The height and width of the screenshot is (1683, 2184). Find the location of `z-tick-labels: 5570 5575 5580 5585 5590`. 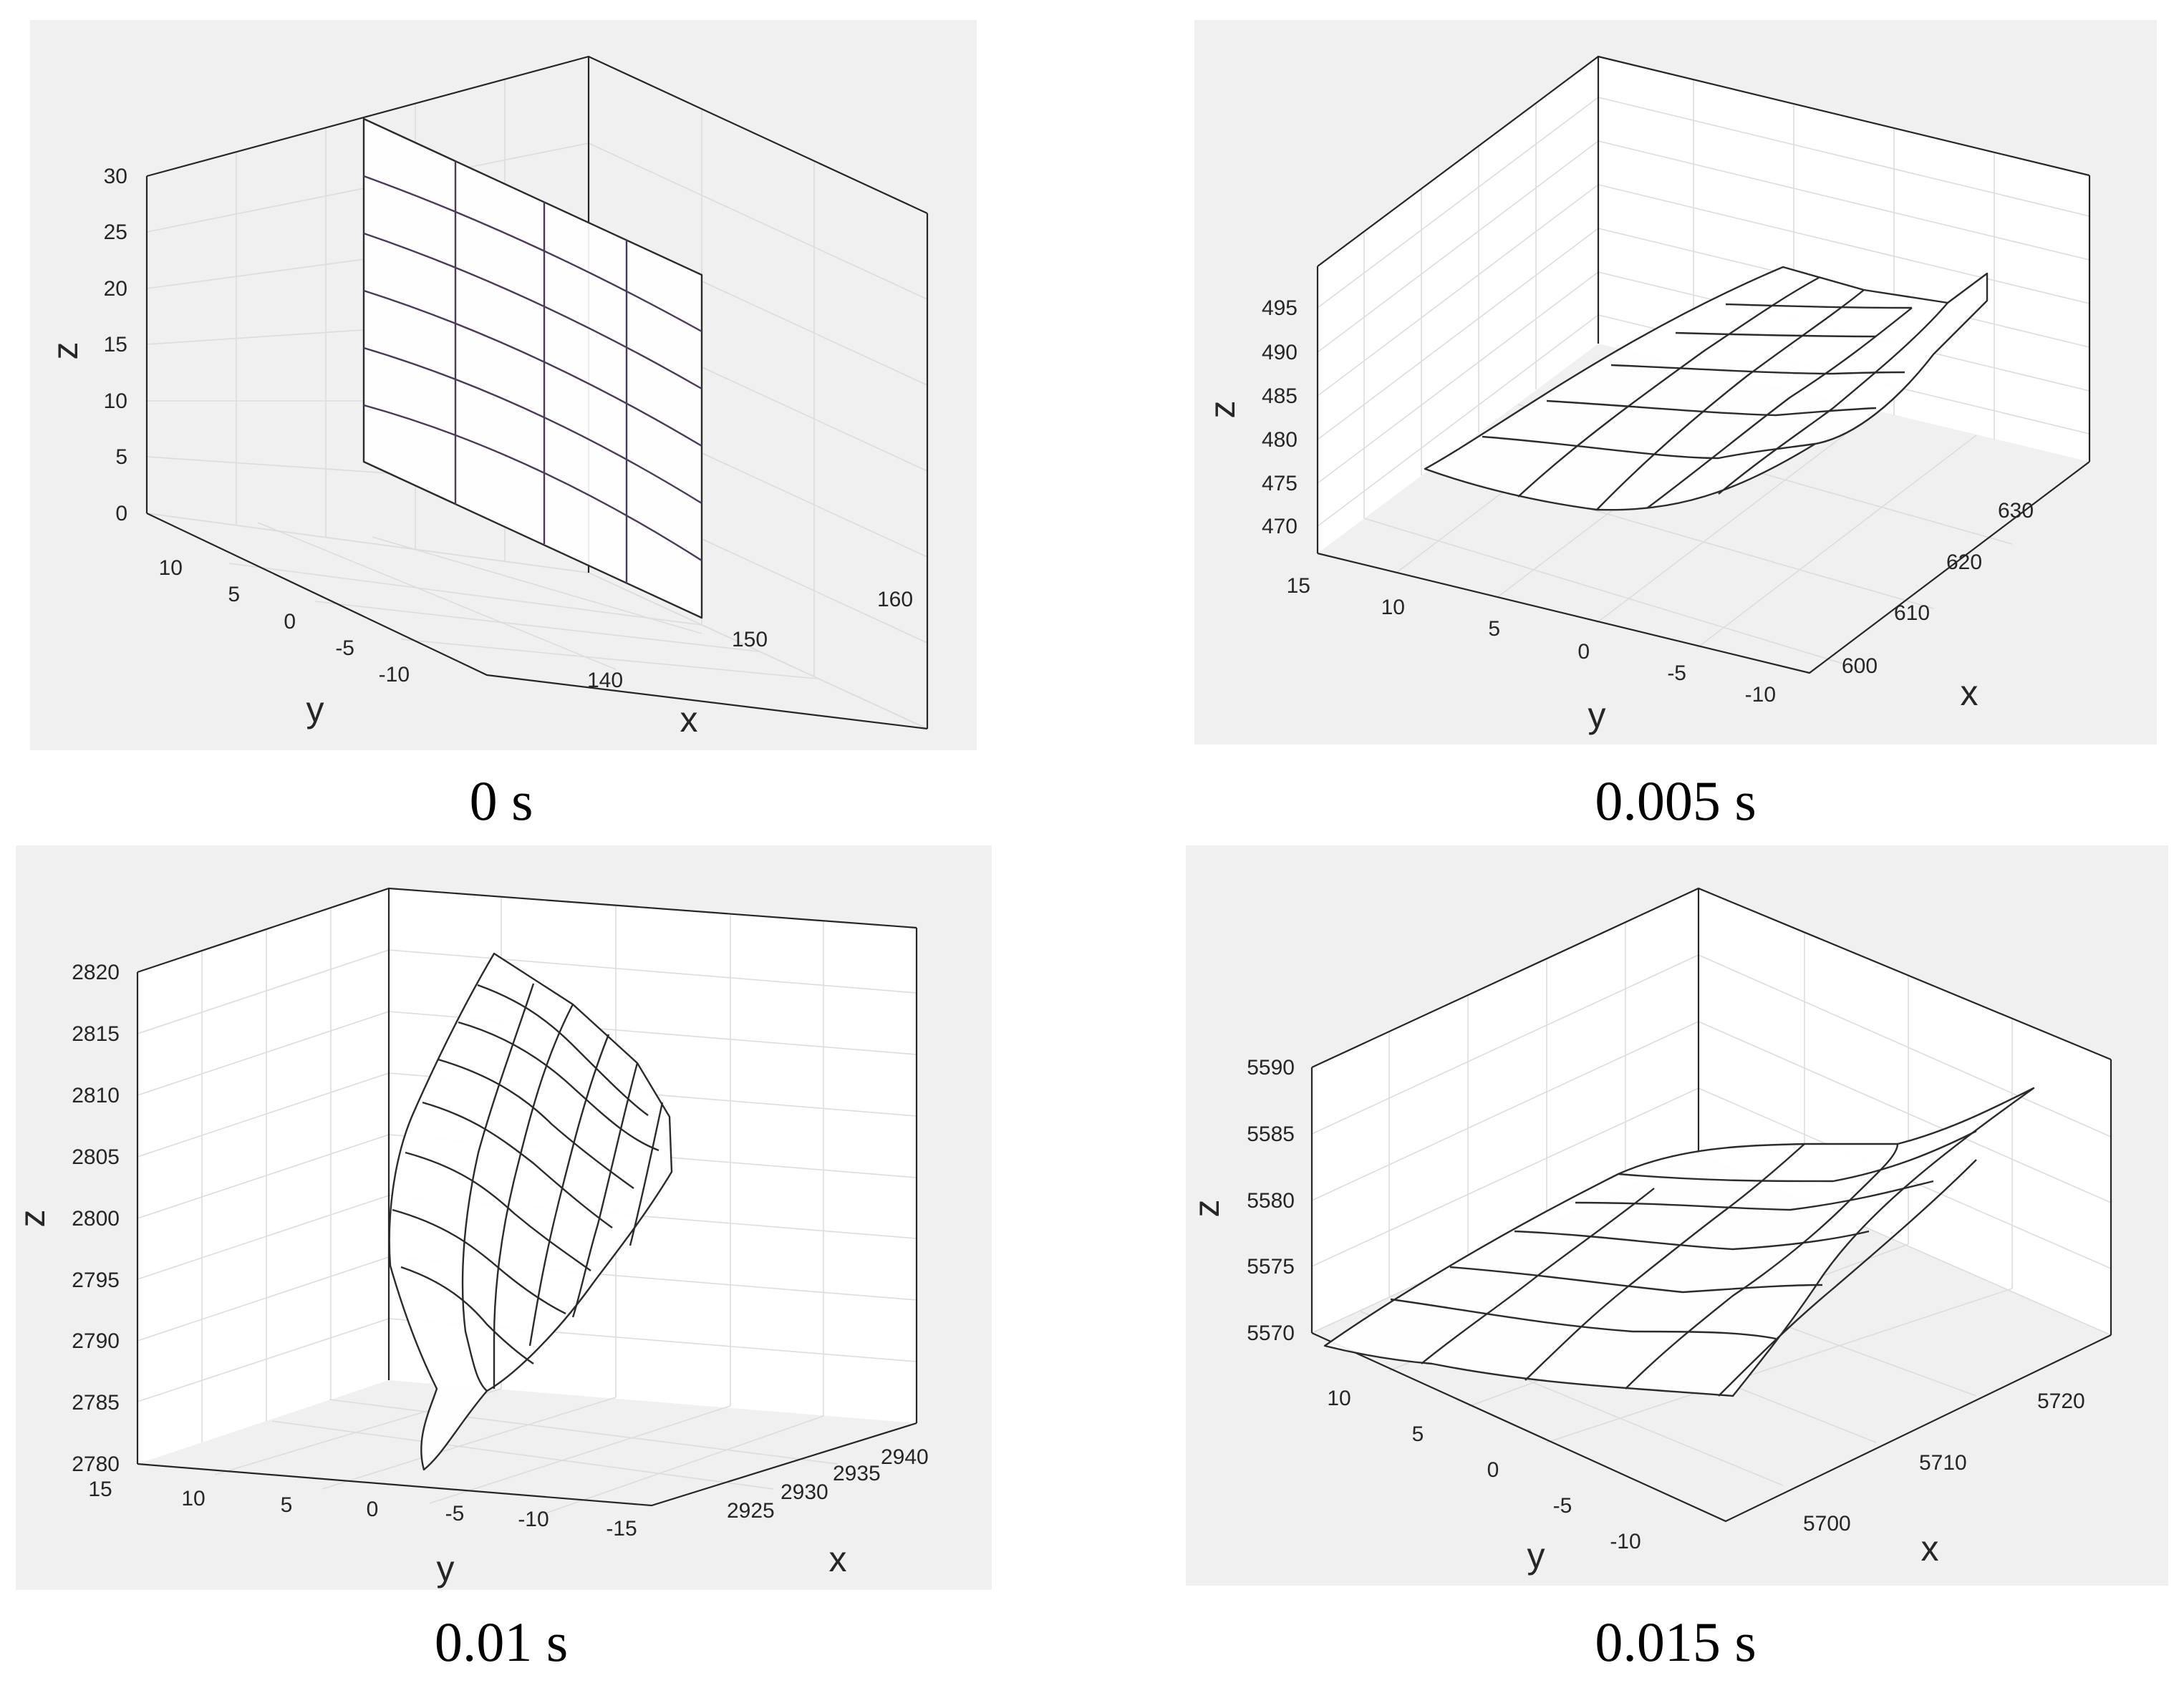

z-tick-labels: 5570 5575 5580 5585 5590 is located at coordinates (1271, 1200).